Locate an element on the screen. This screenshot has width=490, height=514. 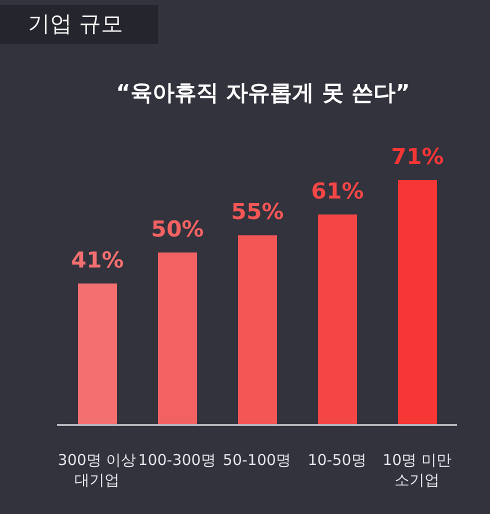
x-tick-label: 10-50명 is located at coordinates (337, 460).